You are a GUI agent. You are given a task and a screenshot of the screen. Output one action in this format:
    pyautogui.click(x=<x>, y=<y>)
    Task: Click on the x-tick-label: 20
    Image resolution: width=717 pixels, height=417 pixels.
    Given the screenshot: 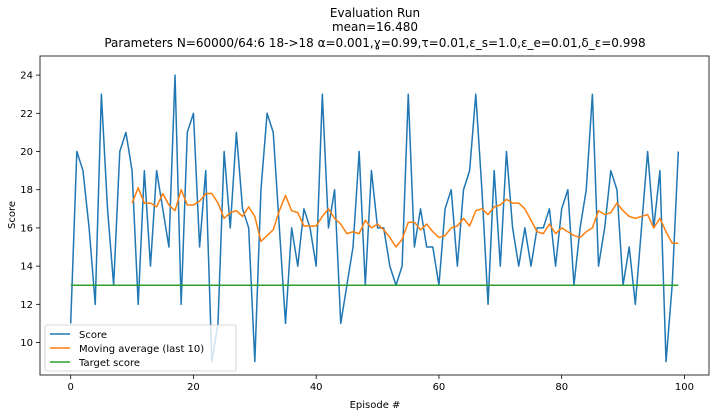 What is the action you would take?
    pyautogui.click(x=193, y=387)
    